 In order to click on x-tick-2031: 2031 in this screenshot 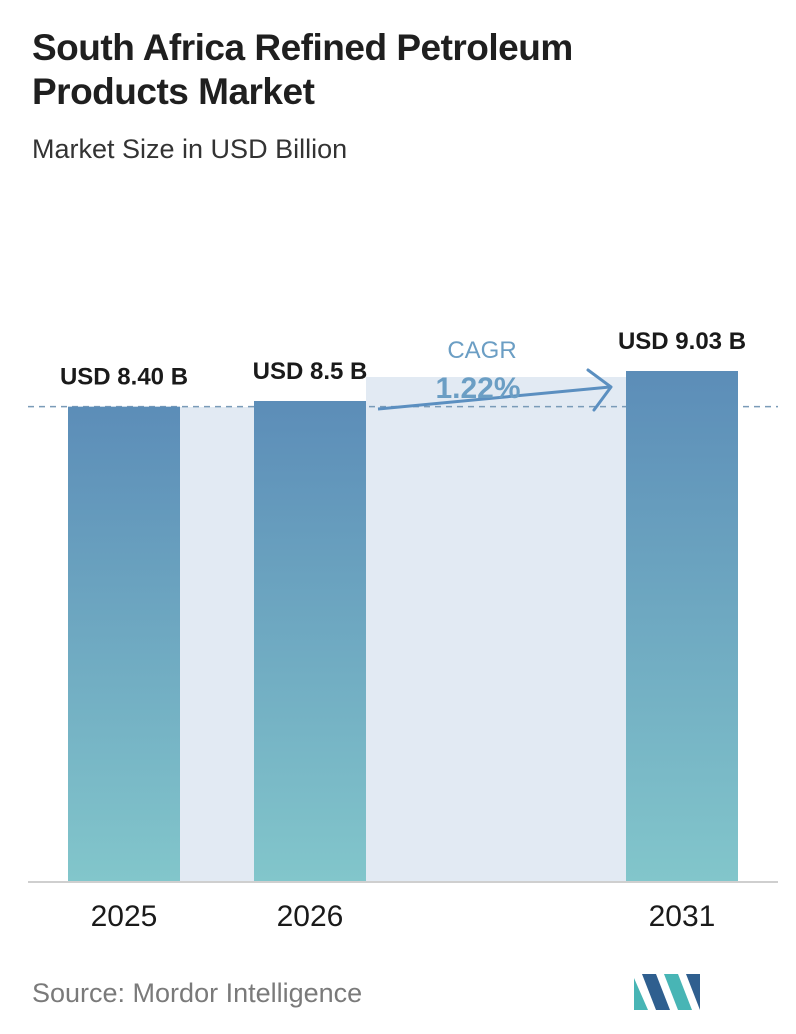, I will do `click(682, 916)`.